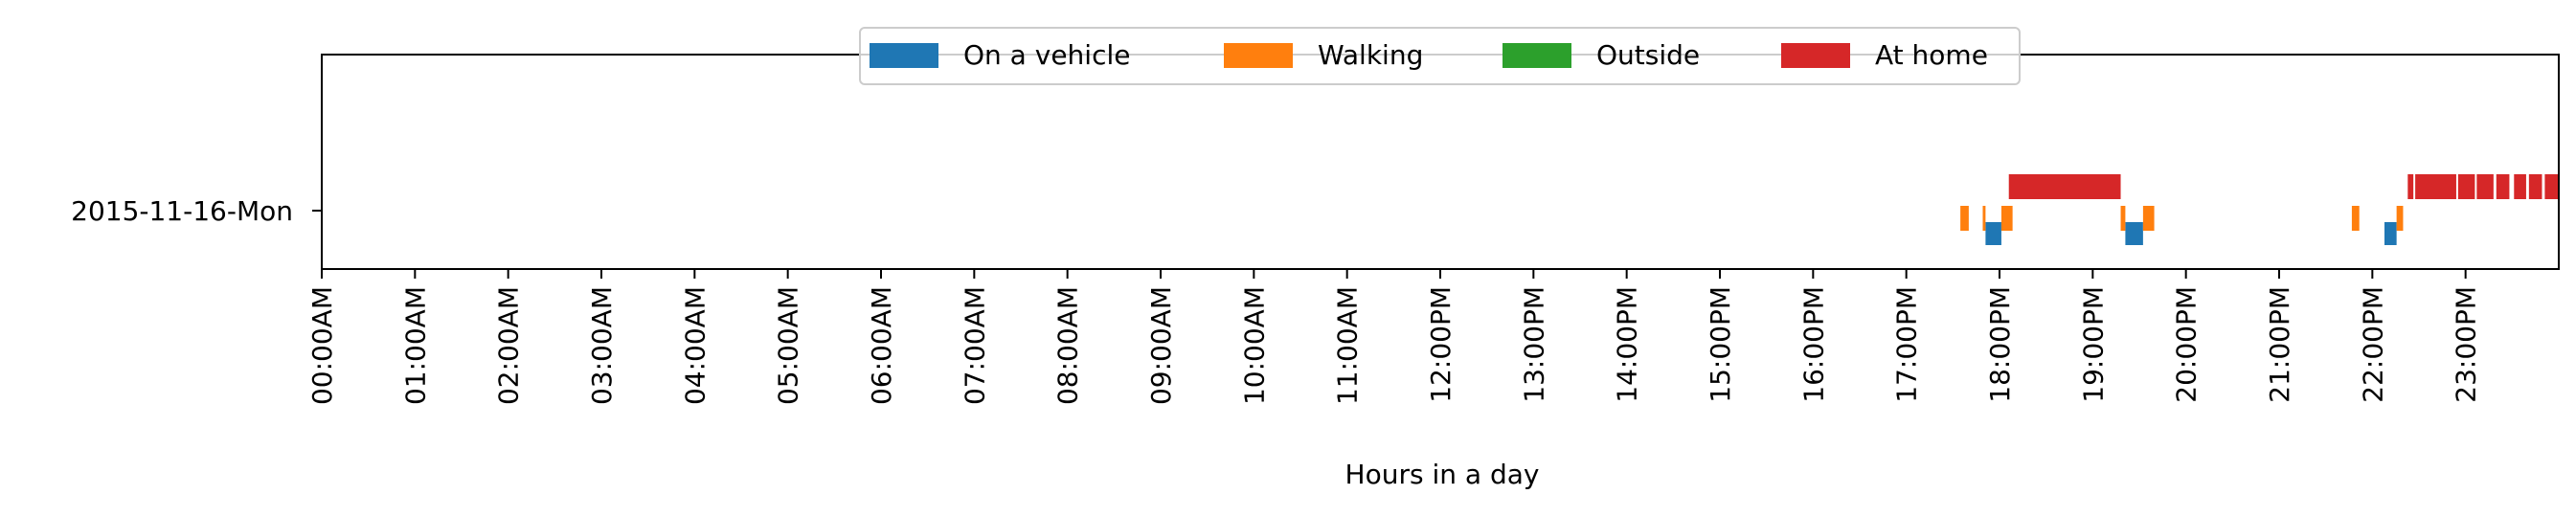  What do you see at coordinates (602, 345) in the screenshot?
I see `x-tick-label: 03:00AM` at bounding box center [602, 345].